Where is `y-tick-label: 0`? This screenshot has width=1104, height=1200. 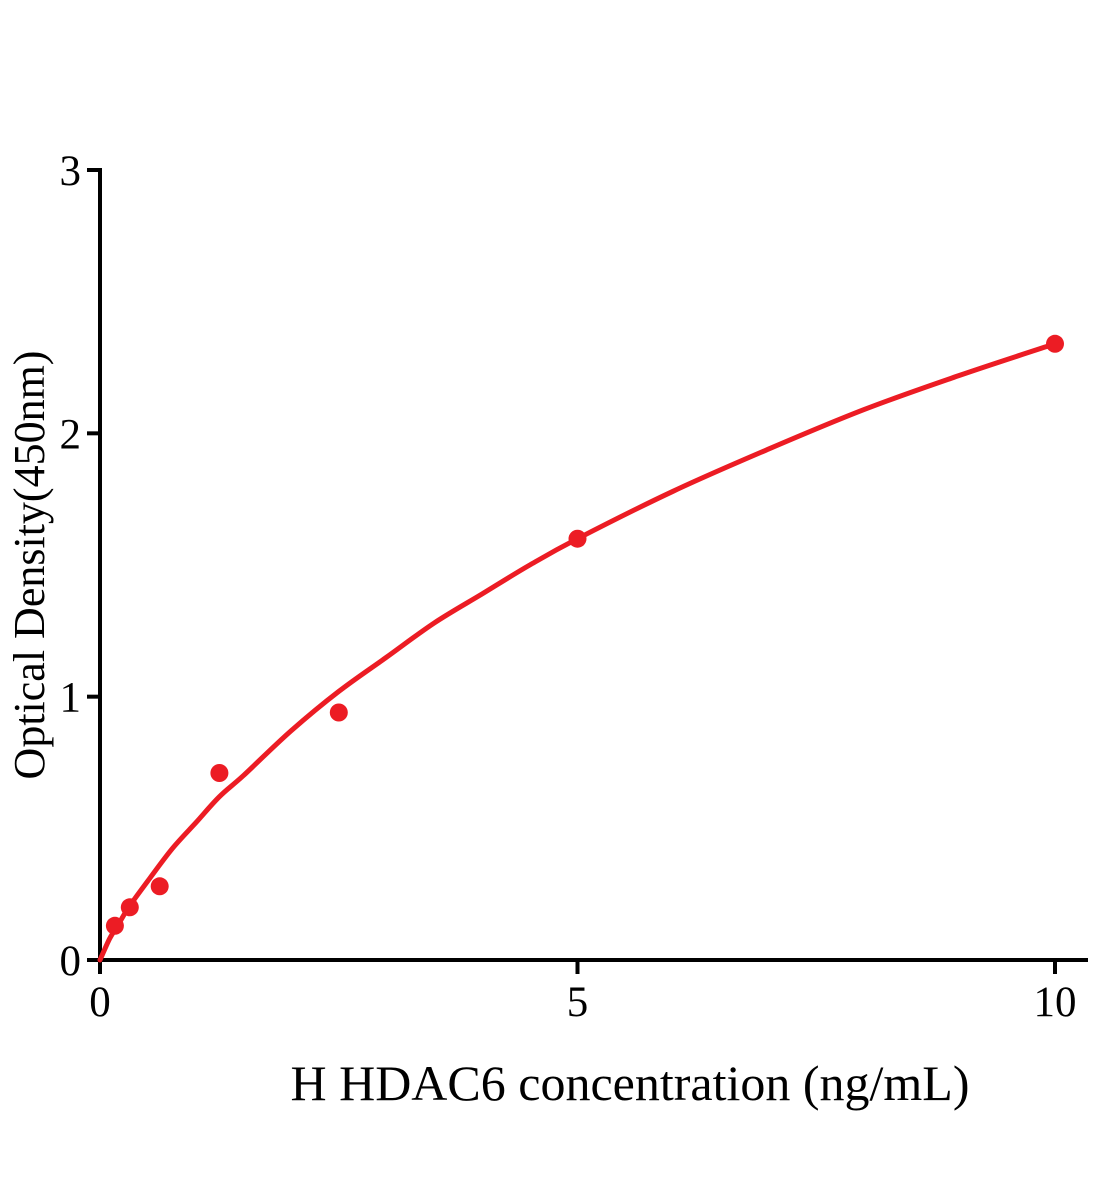 y-tick-label: 0 is located at coordinates (71, 961).